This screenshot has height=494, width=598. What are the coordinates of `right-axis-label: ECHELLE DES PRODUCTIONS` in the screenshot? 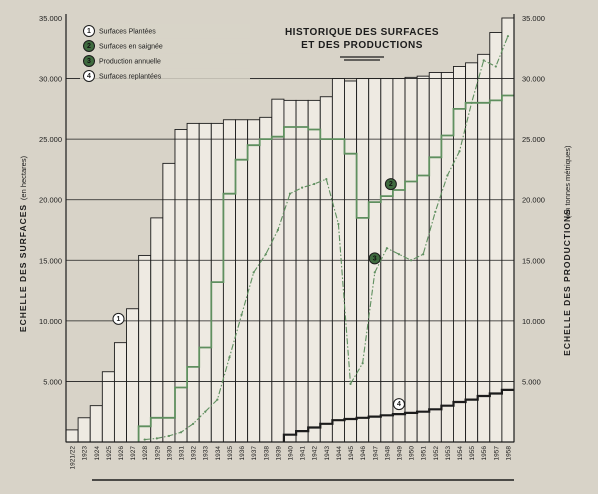 It's located at (567, 282).